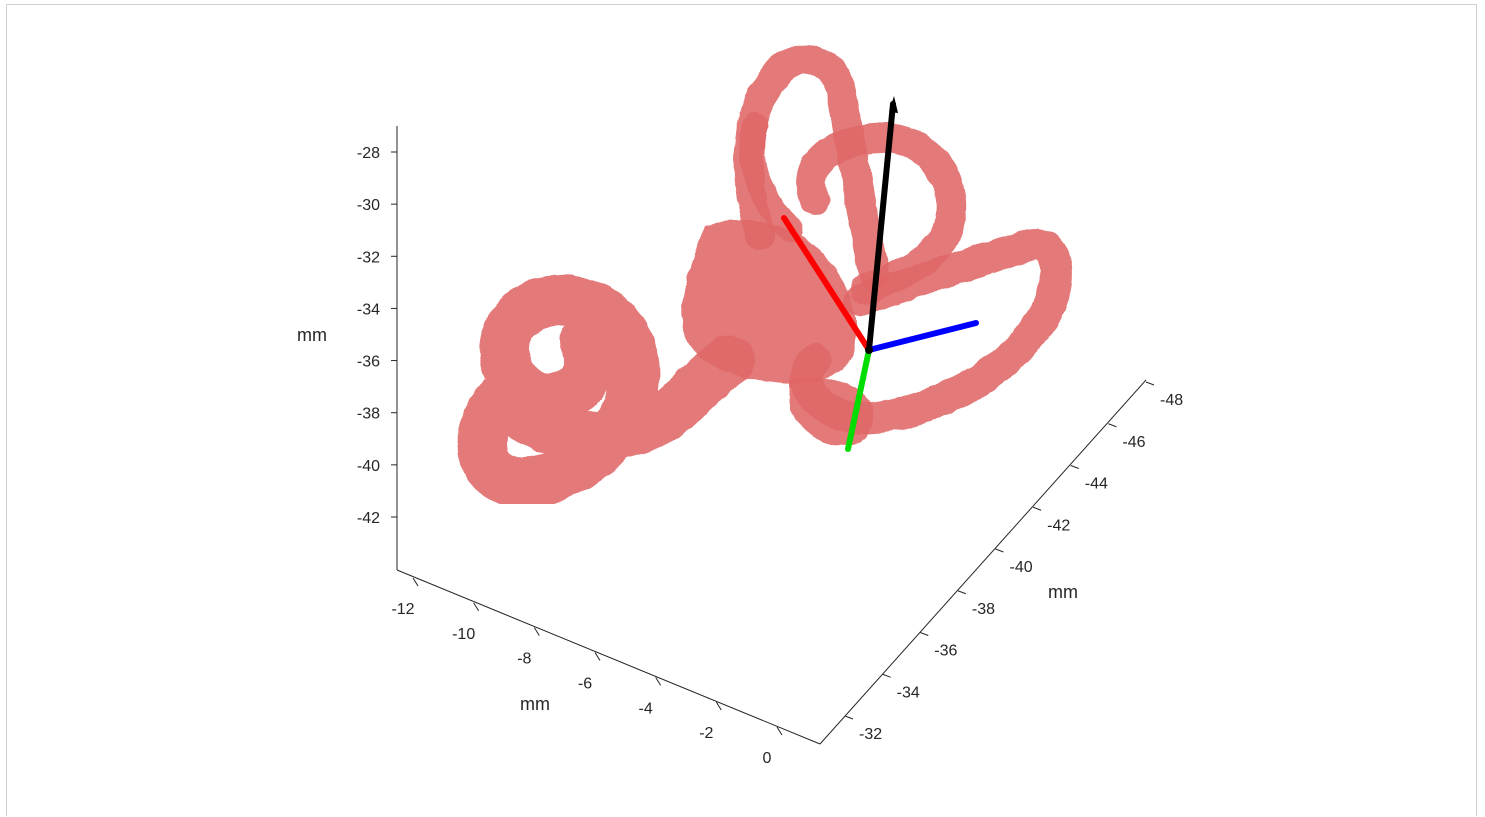 The height and width of the screenshot is (817, 1485). What do you see at coordinates (585, 684) in the screenshot?
I see `x-axis-tick-label: -6` at bounding box center [585, 684].